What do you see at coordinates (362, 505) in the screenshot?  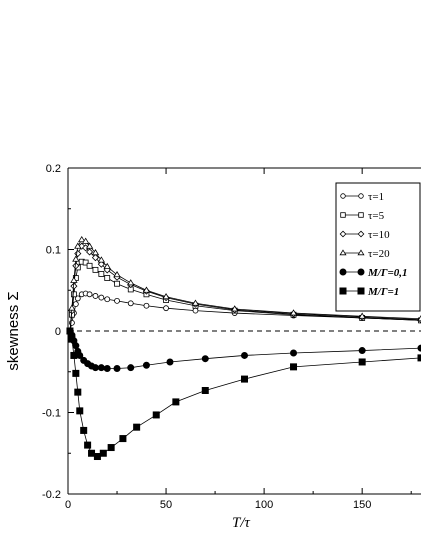 I see `x-tick-label: 150` at bounding box center [362, 505].